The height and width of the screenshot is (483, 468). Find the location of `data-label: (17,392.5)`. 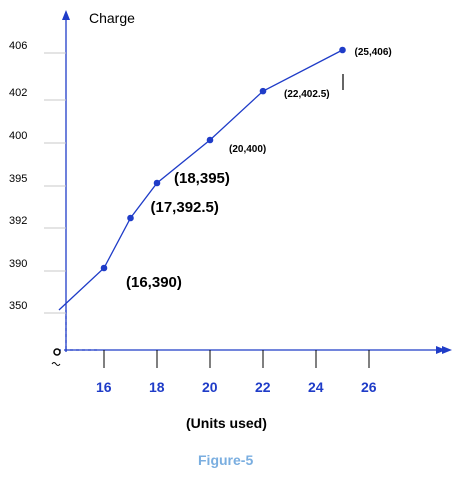

data-label: (17,392.5) is located at coordinates (185, 207).